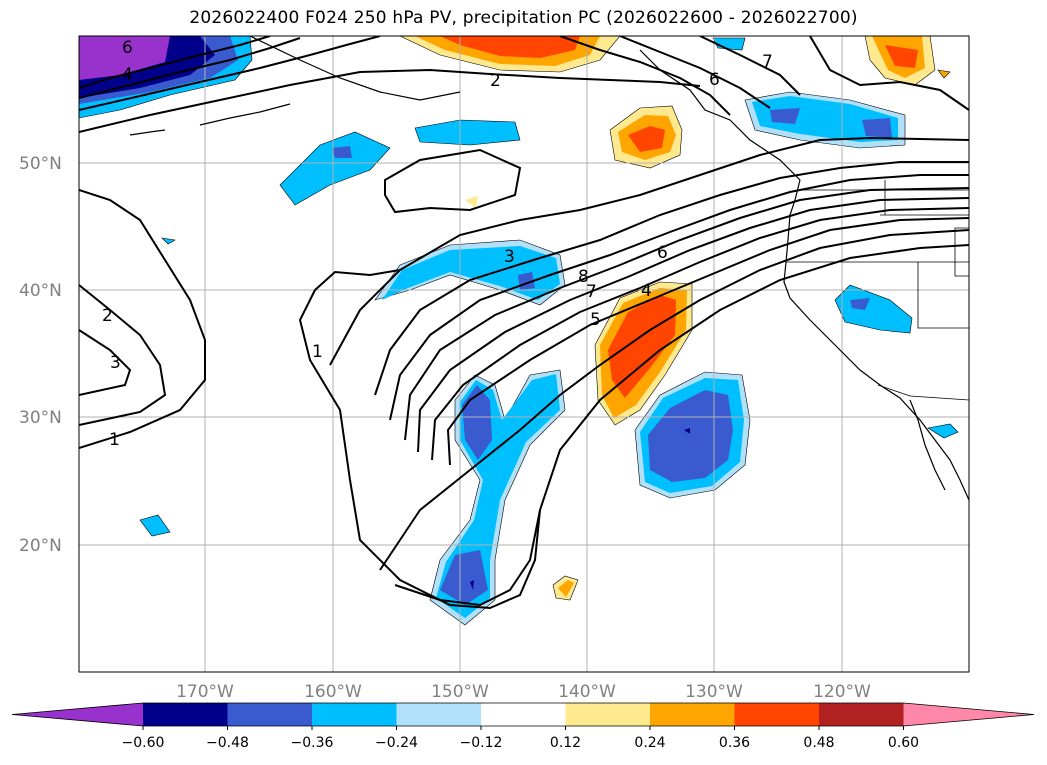 The height and width of the screenshot is (765, 1047). Describe the element at coordinates (40, 546) in the screenshot. I see `lat-label-20: 20°N` at that location.